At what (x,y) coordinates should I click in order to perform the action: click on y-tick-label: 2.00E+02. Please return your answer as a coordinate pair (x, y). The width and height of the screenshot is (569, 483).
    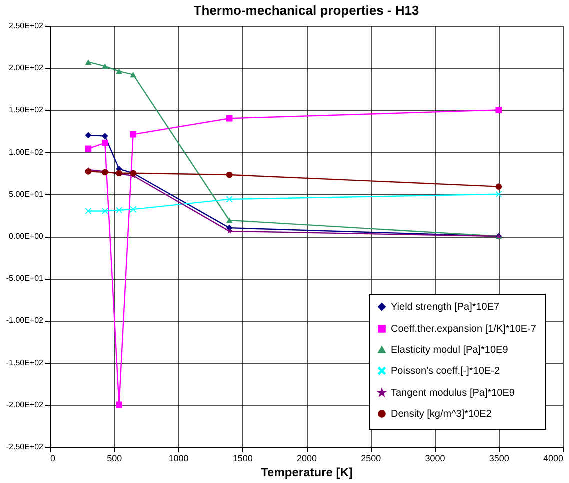
    Looking at the image, I should click on (26, 68).